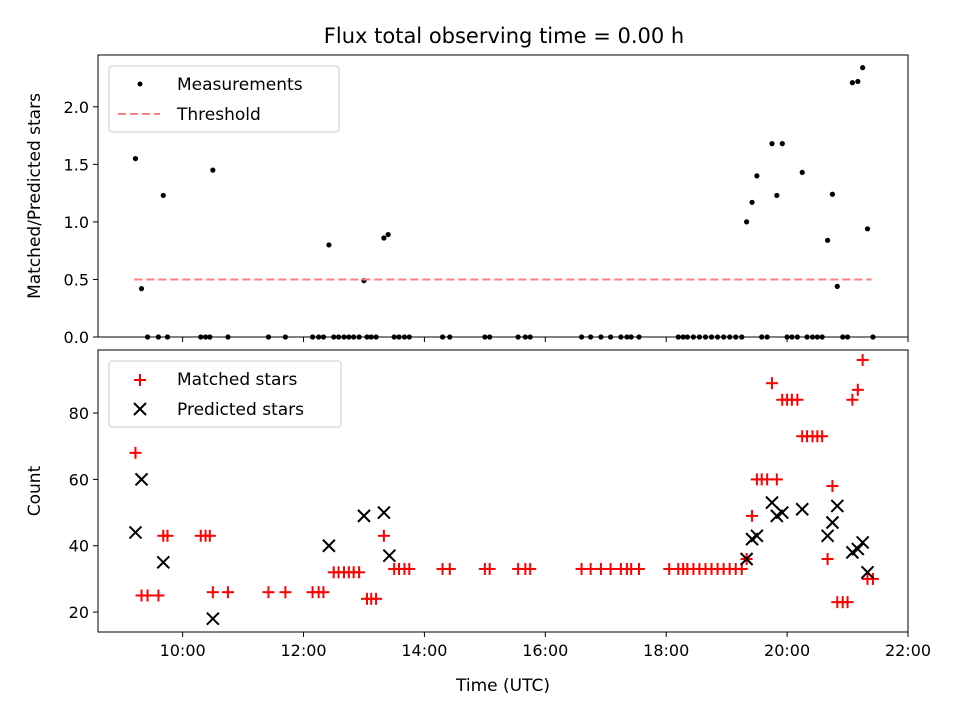 The width and height of the screenshot is (960, 720). I want to click on y-tick-label: 2.0, so click(76, 107).